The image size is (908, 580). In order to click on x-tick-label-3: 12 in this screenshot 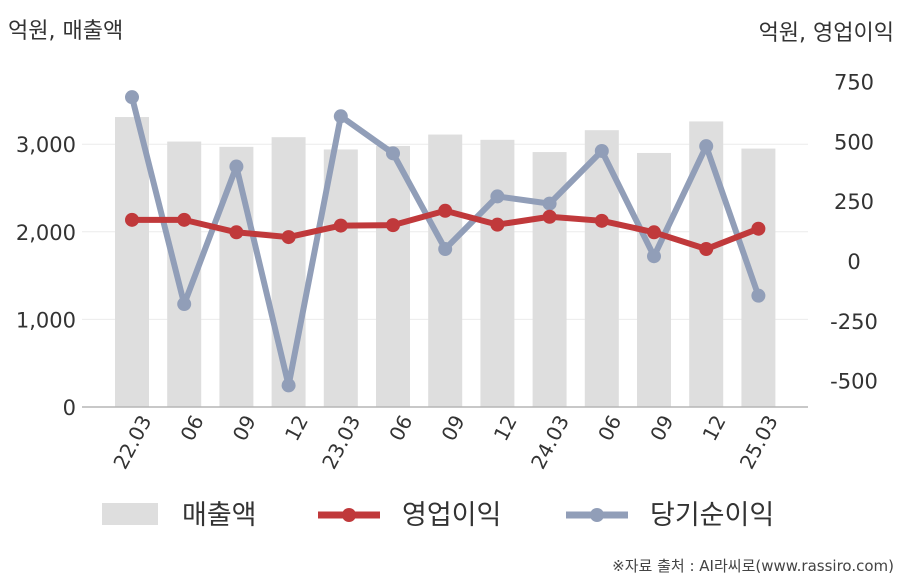, I will do `click(296, 428)`.